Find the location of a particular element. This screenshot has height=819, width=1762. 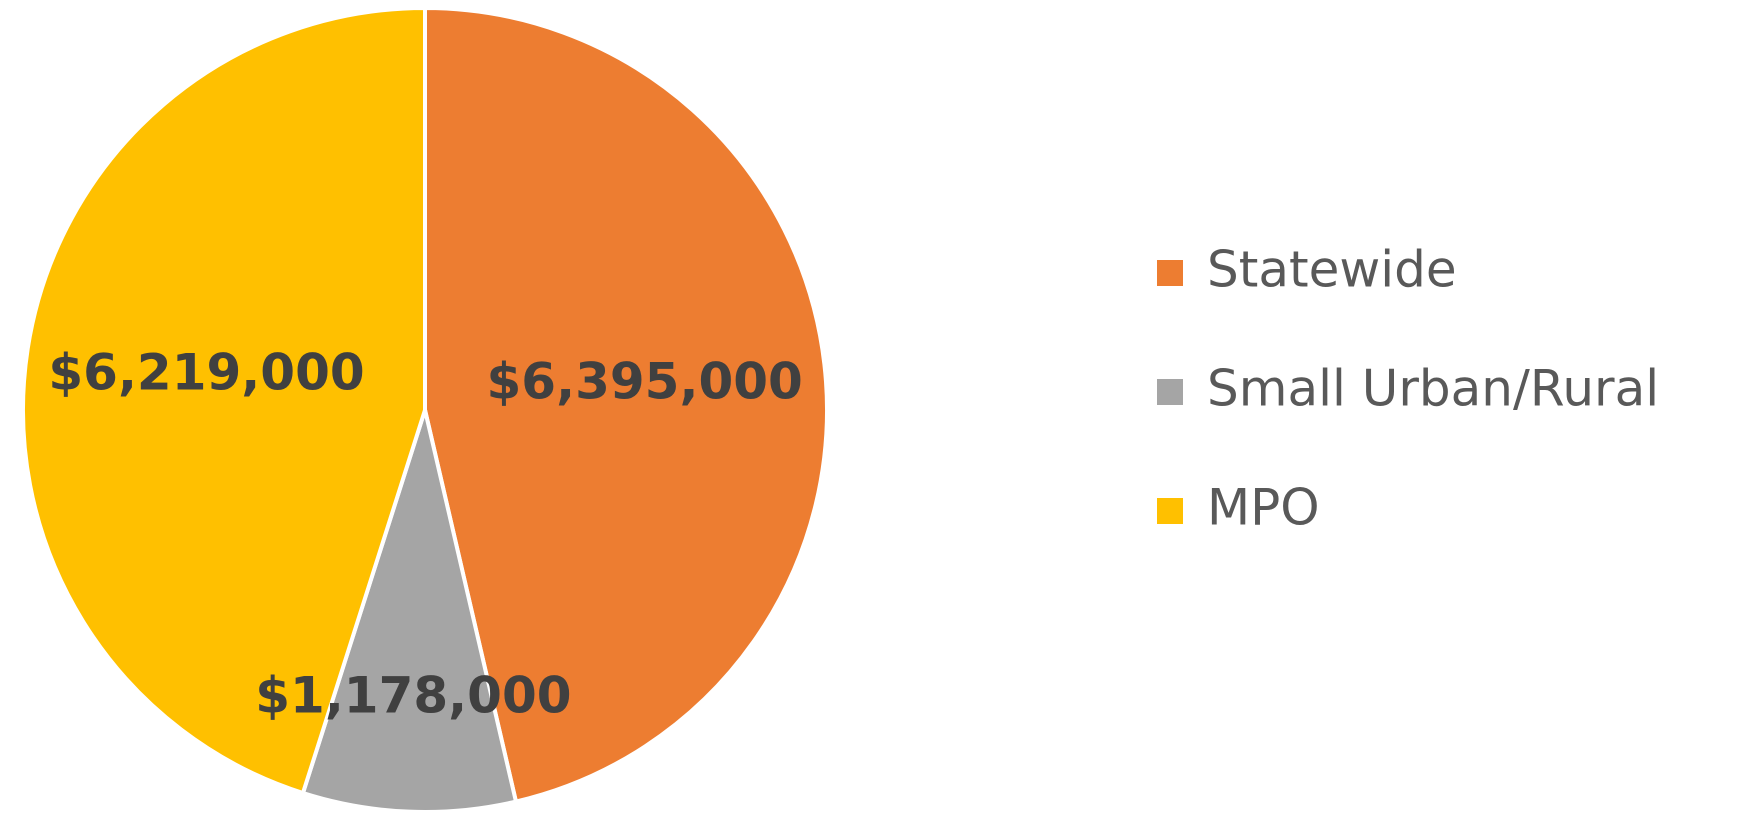

legend-label: Small Urban/Rural is located at coordinates (1433, 389).